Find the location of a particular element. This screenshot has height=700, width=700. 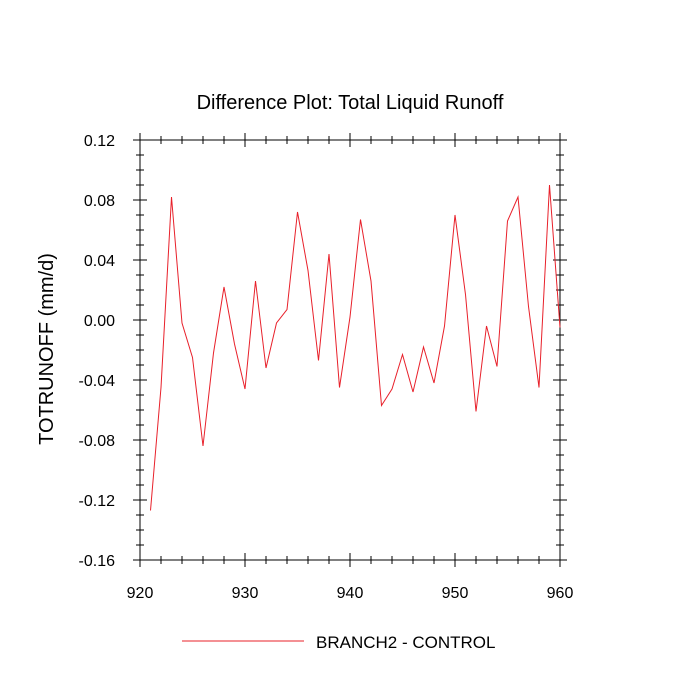

x-axis-tick-labels: 920 930 940 950 960 is located at coordinates (350, 593).